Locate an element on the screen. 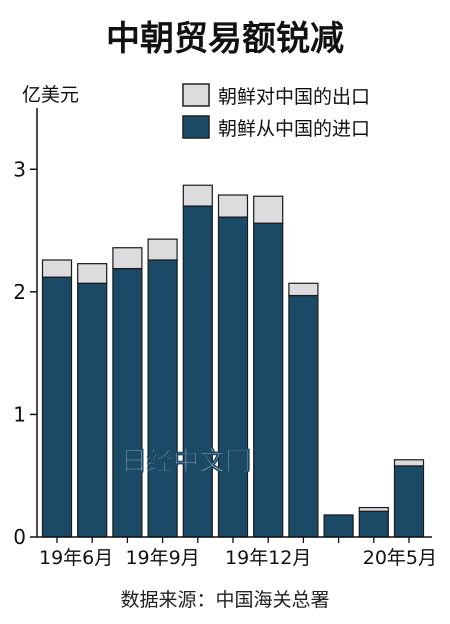 This screenshot has width=450, height=624. legend-label-export: 朝鲜对中国的出口 is located at coordinates (294, 97).